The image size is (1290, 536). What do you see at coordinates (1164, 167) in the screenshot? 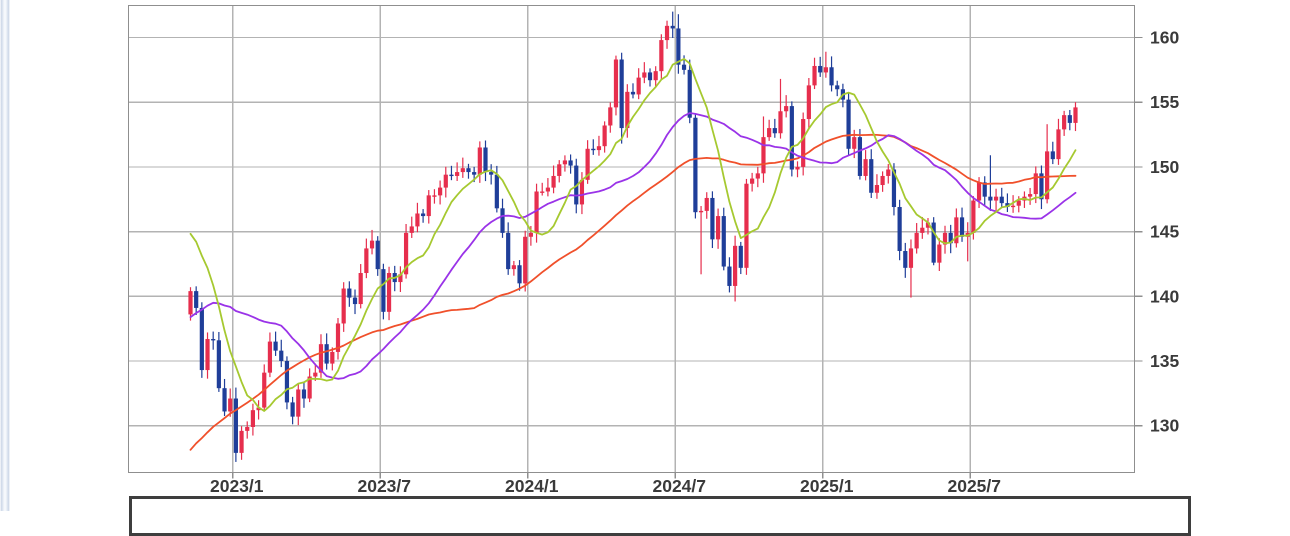
I see `y-axis-label: 150` at bounding box center [1164, 167].